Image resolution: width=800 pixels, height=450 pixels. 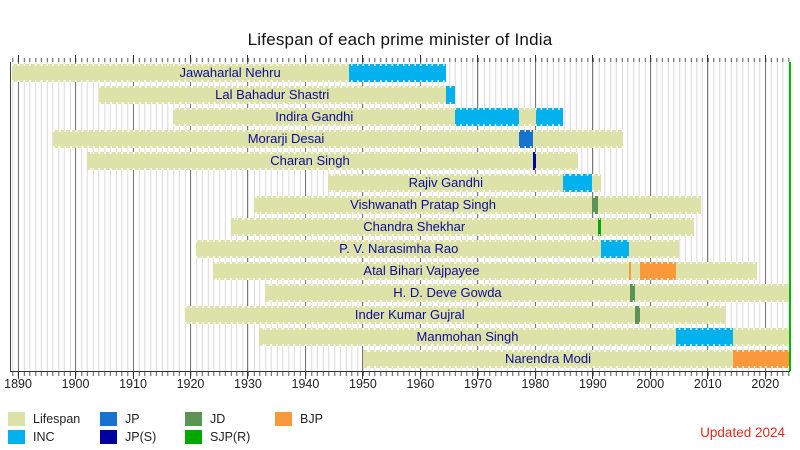 I want to click on term-segment-SJP(R), so click(x=599, y=227).